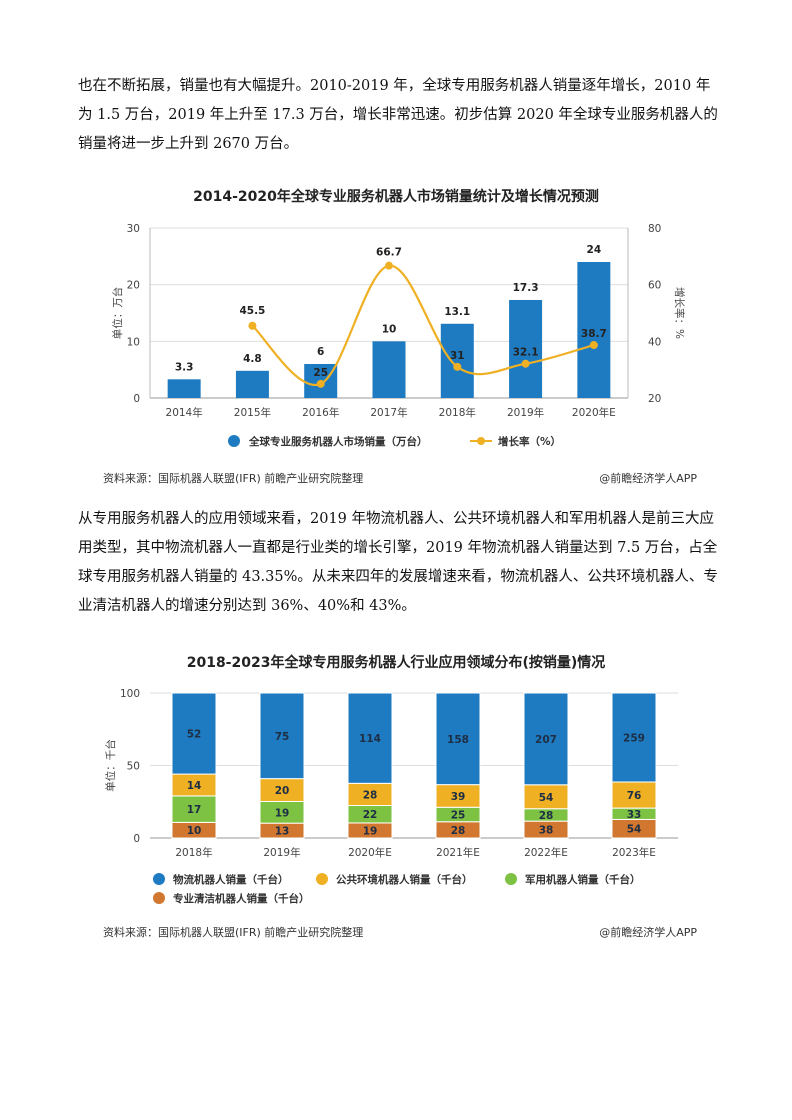 This screenshot has width=792, height=1120. What do you see at coordinates (526, 353) in the screenshot?
I see `growth-rate-label: 32.1` at bounding box center [526, 353].